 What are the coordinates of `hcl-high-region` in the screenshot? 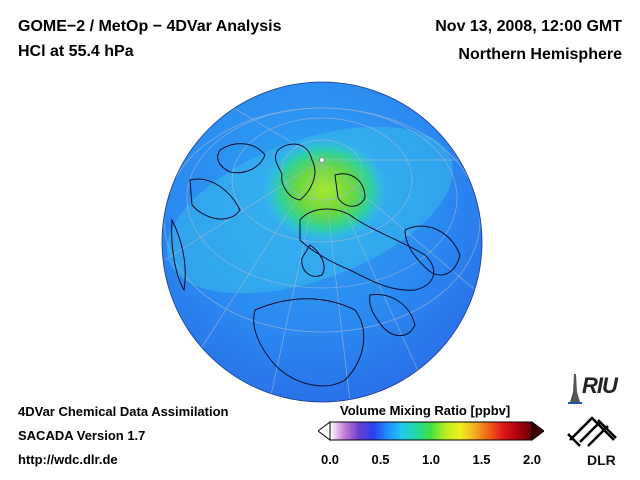 It's located at (325, 190).